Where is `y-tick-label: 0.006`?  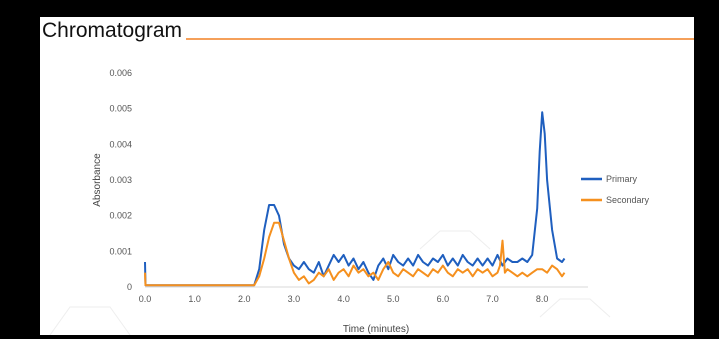 y-tick-label: 0.006 is located at coordinates (120, 73).